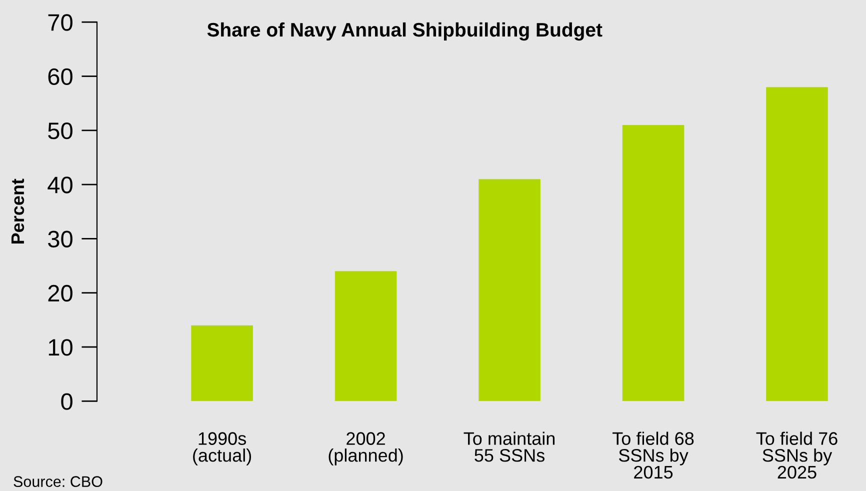 Image resolution: width=866 pixels, height=491 pixels. I want to click on y-tick-label: 30, so click(60, 239).